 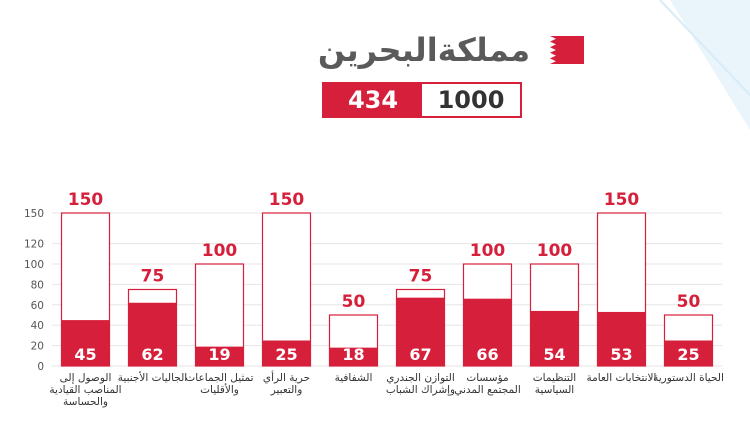 What do you see at coordinates (353, 378) in the screenshot?
I see `category-label: الشفافية` at bounding box center [353, 378].